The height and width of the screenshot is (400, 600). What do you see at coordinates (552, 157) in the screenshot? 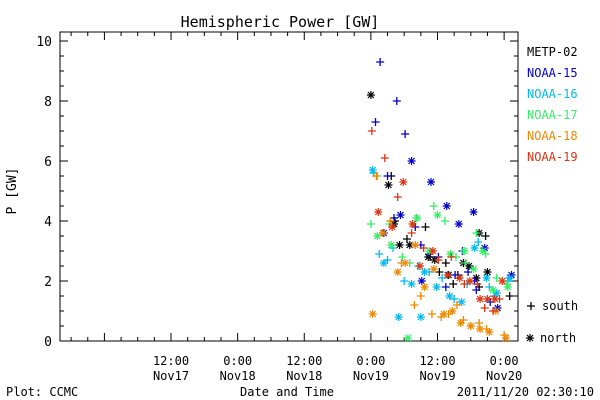
I see `legend-item: NOAA-19` at bounding box center [552, 157].